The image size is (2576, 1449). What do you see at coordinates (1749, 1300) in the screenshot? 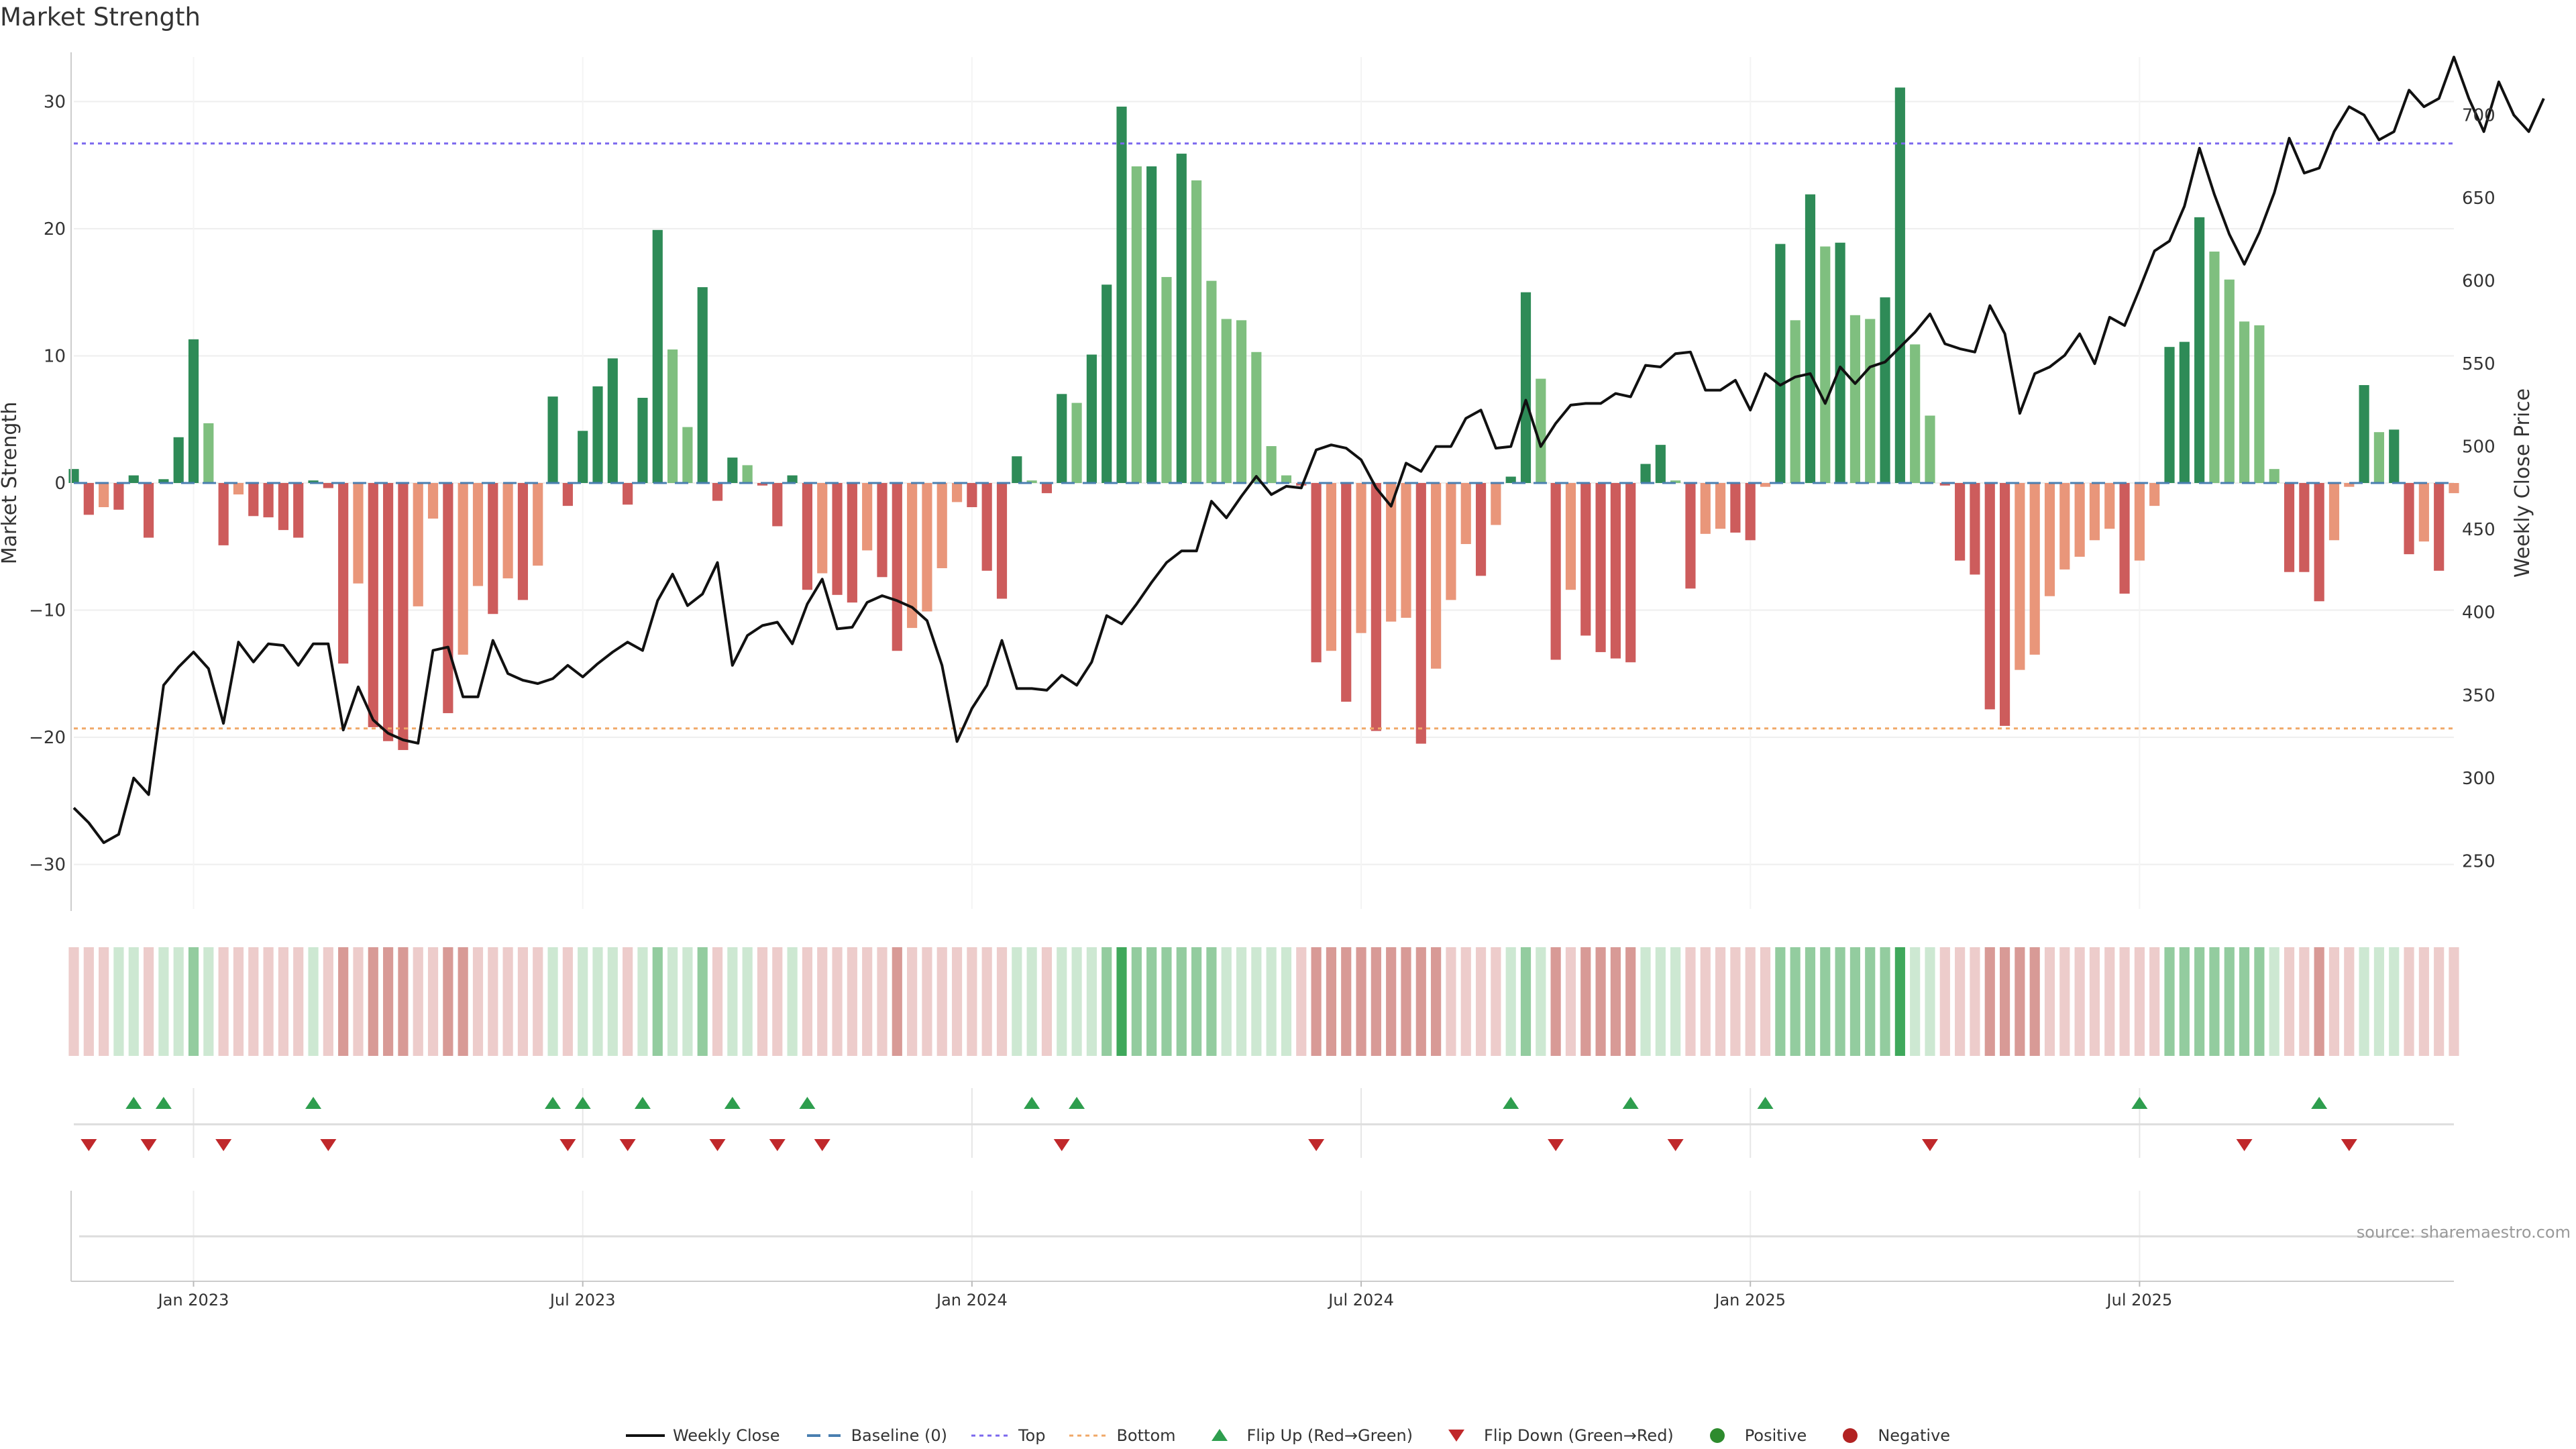
I see `x-tick-label: Jan 2025` at bounding box center [1749, 1300].